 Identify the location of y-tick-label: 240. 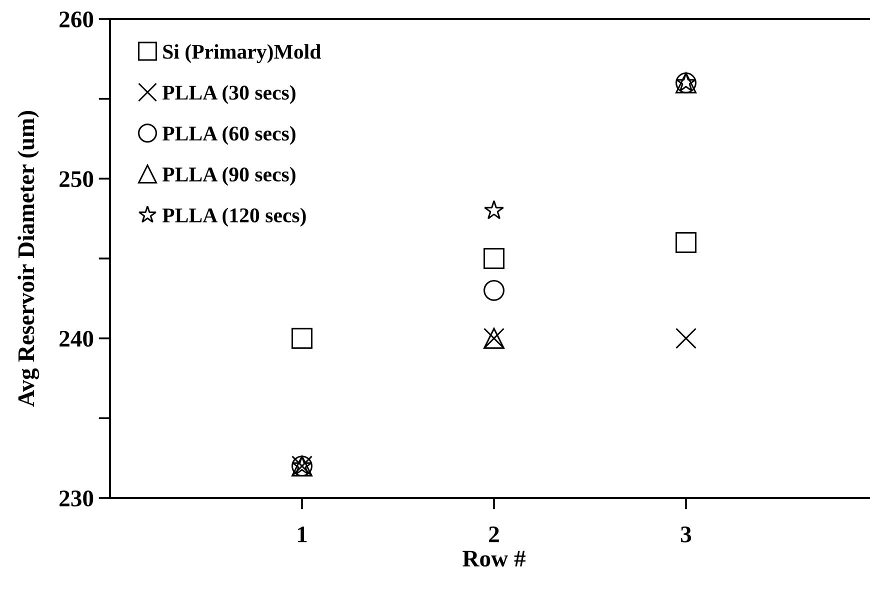
(77, 338).